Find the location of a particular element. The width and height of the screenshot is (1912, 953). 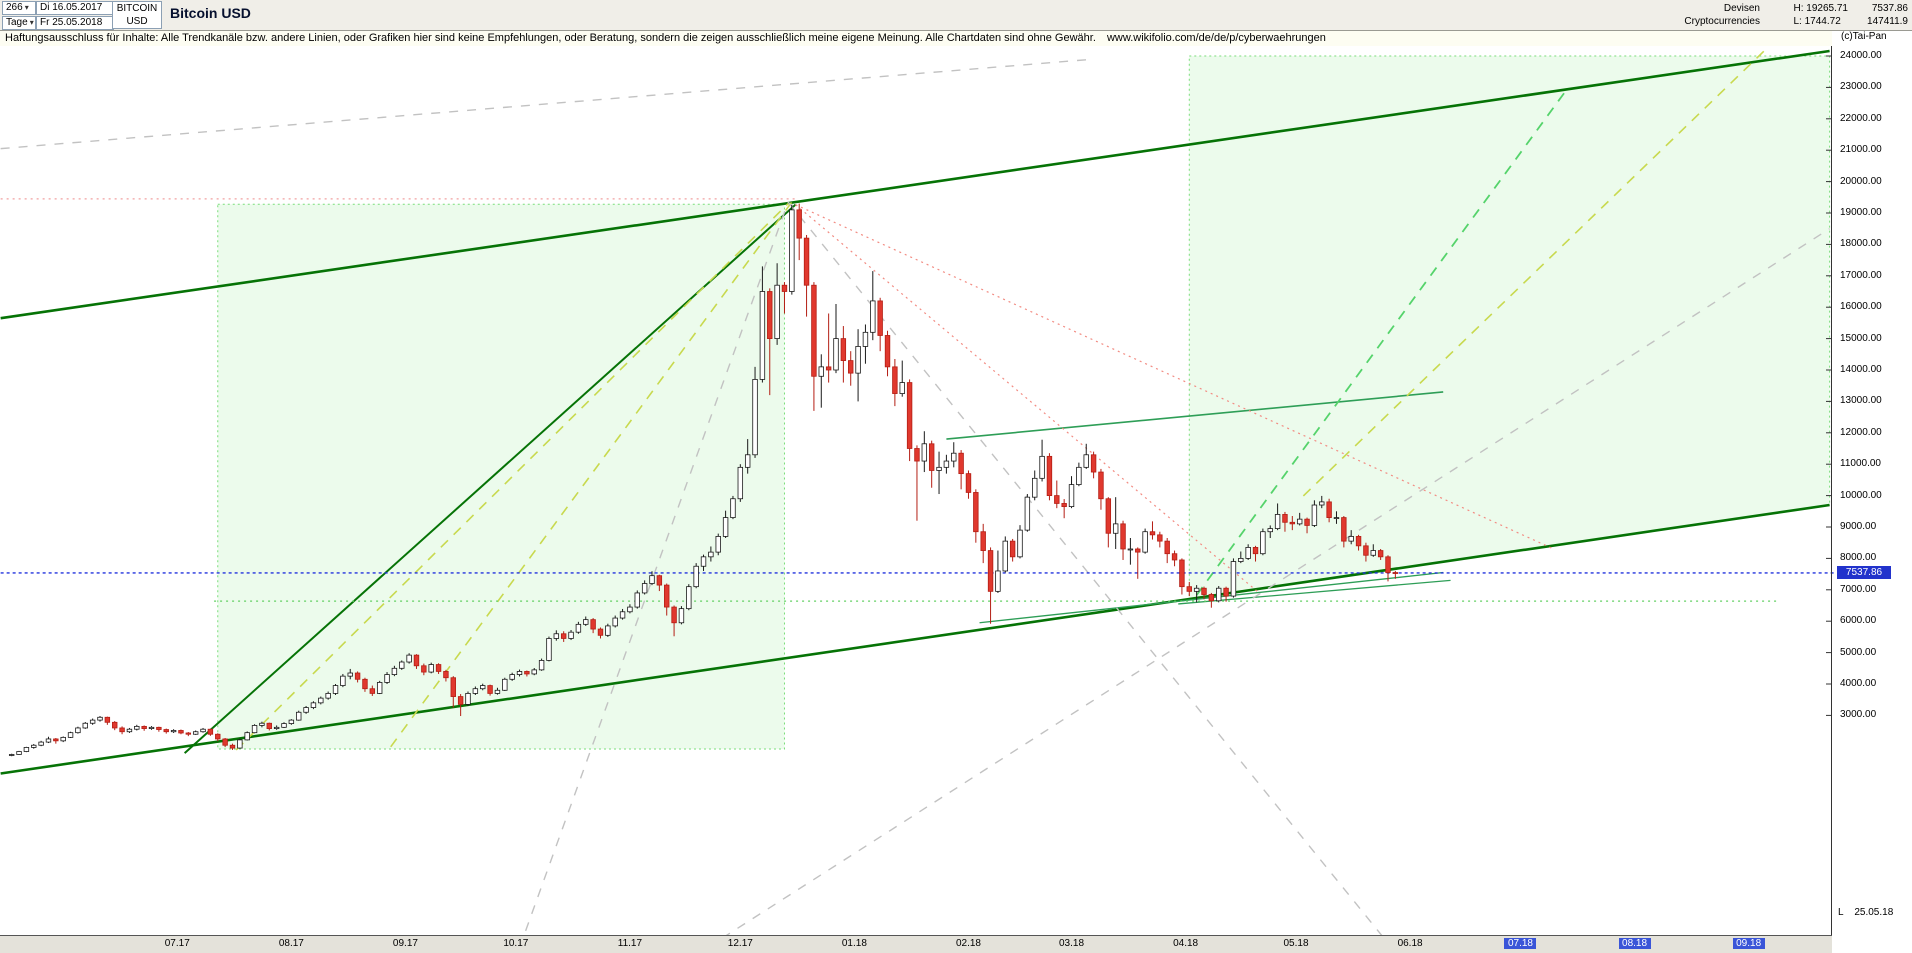

period-value: Tage is located at coordinates (17, 22).